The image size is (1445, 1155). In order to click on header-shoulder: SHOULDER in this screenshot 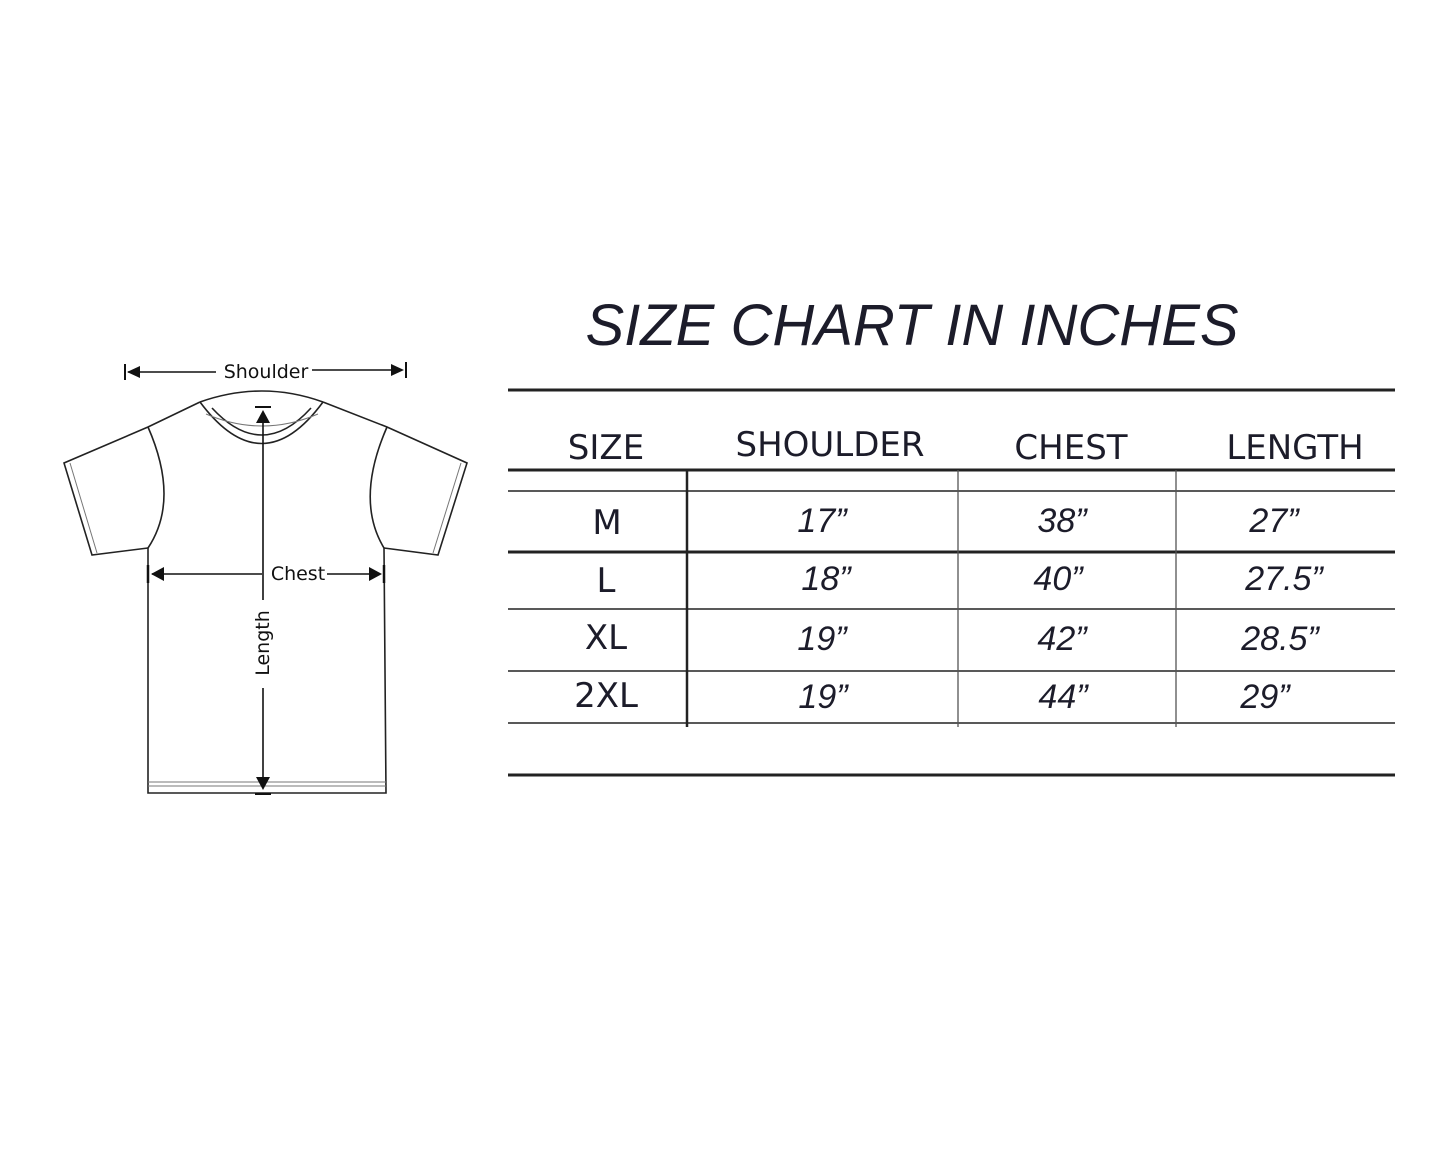, I will do `click(829, 445)`.